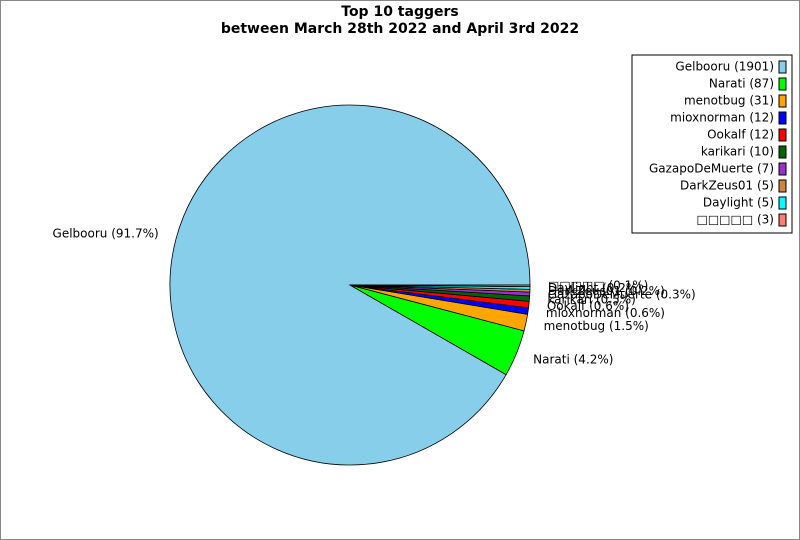  I want to click on legend-label: Ookalf (12), so click(740, 135).